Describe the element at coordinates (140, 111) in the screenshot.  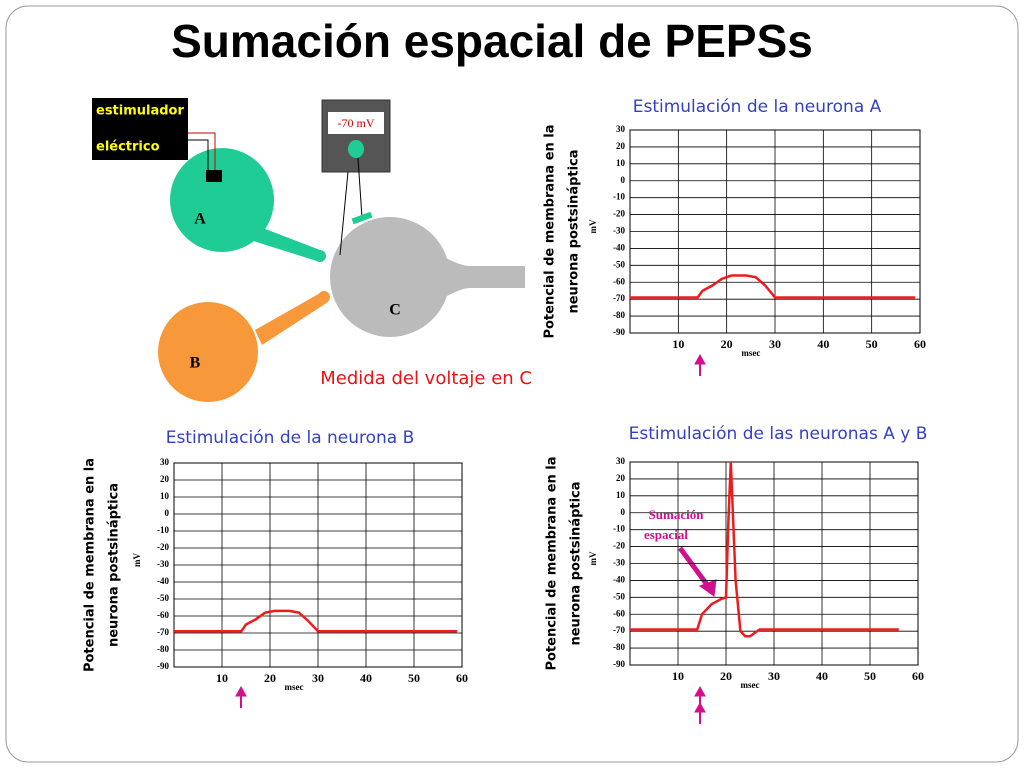
I see `stimulator-label: estimulador` at that location.